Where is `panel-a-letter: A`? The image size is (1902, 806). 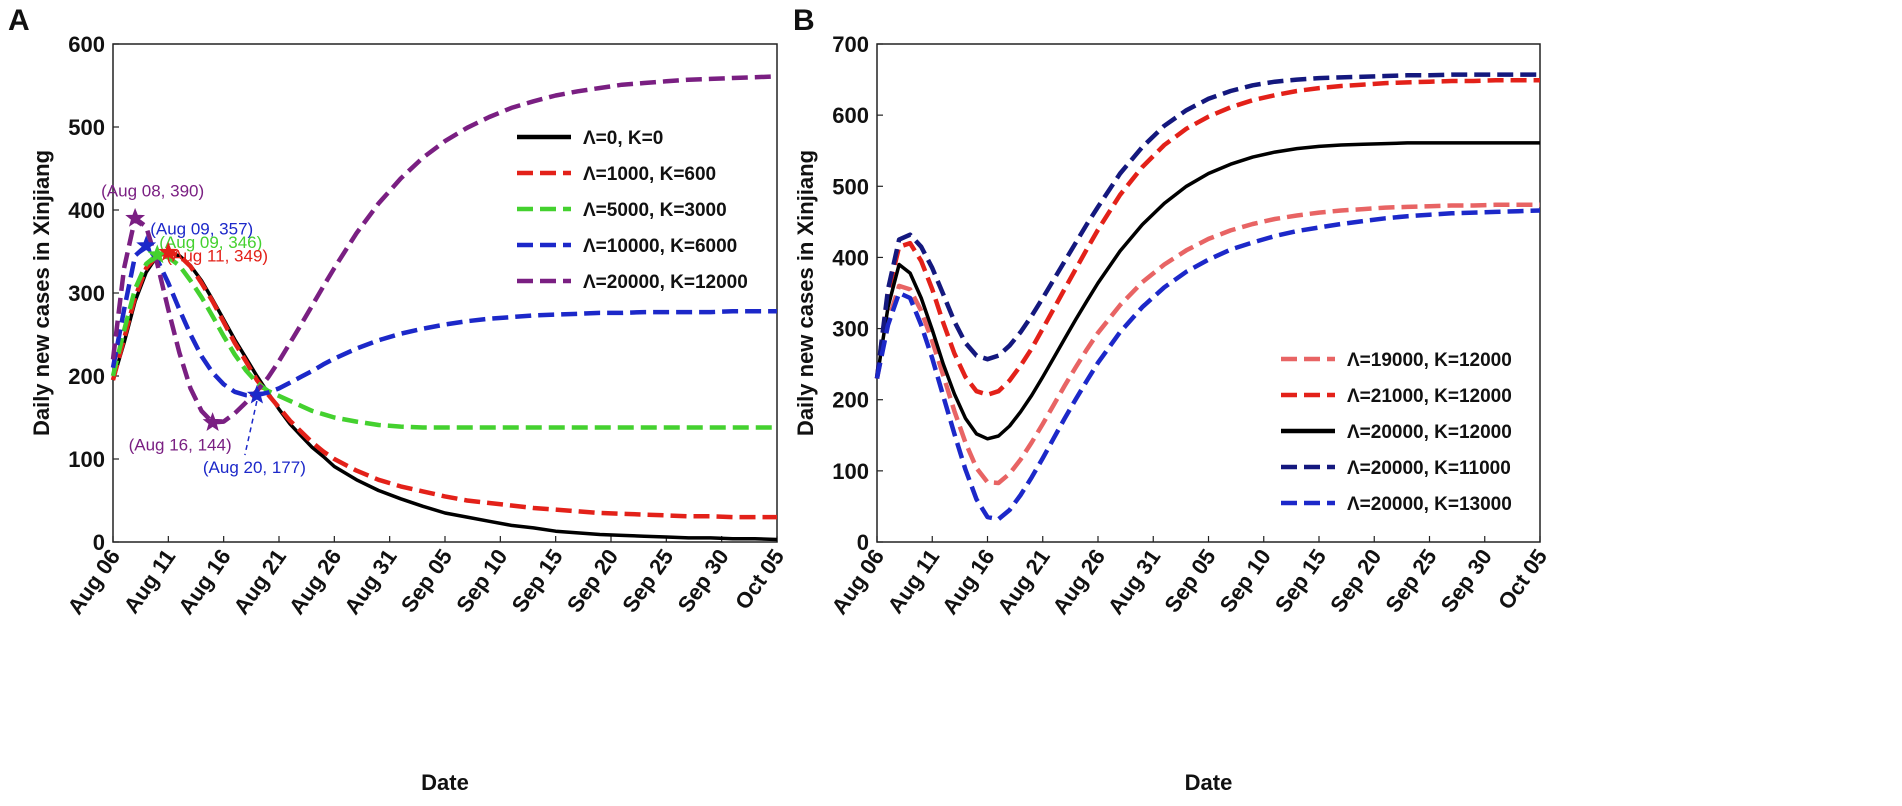
panel-a-letter: A is located at coordinates (19, 20).